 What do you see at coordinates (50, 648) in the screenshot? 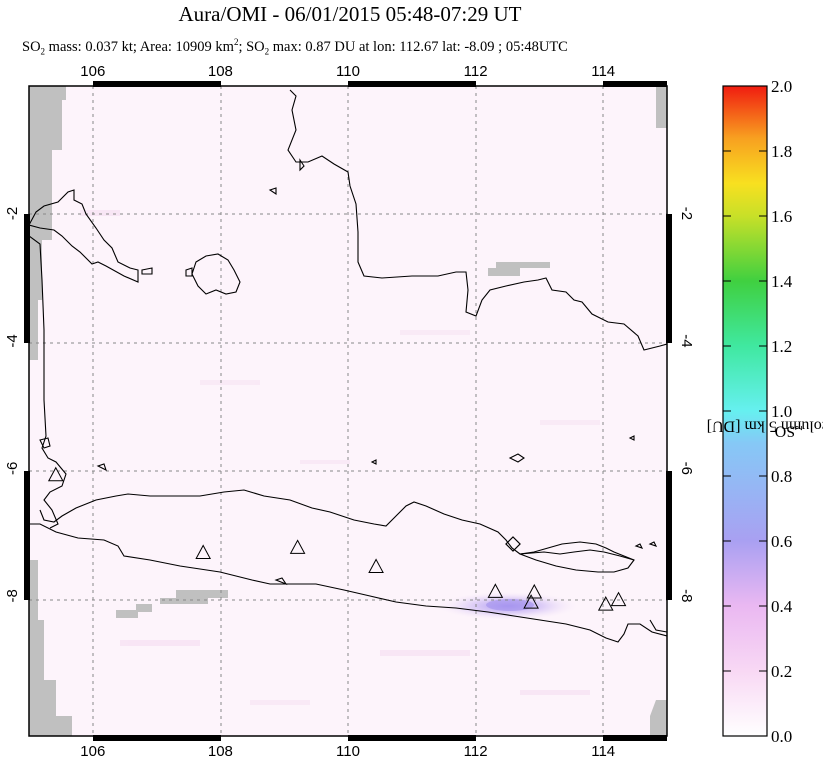
I see `missing-data-left-bottom` at bounding box center [50, 648].